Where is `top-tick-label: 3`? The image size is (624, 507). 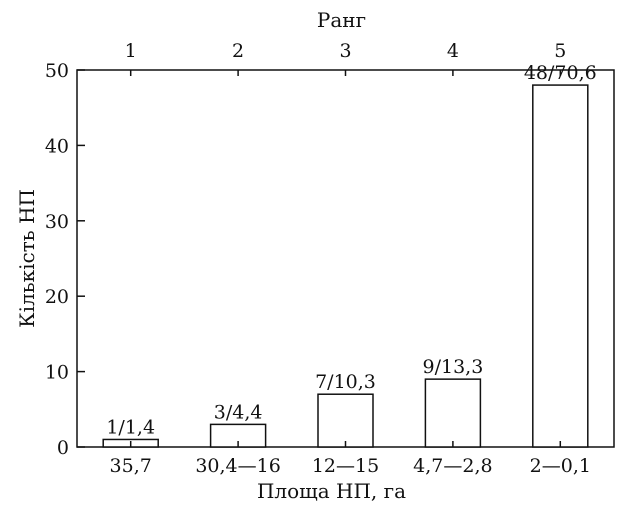
top-tick-label: 3 is located at coordinates (345, 51).